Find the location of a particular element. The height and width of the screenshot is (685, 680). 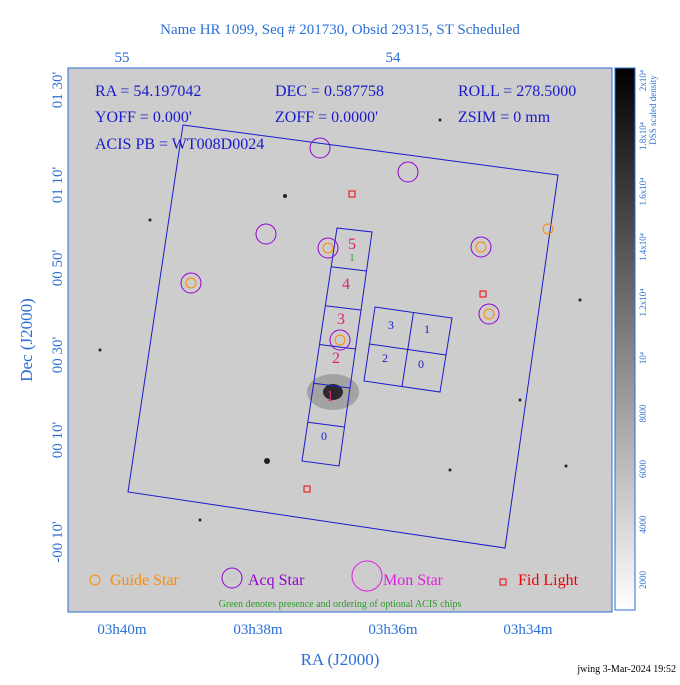

y-tick: 00 10' is located at coordinates (58, 439).